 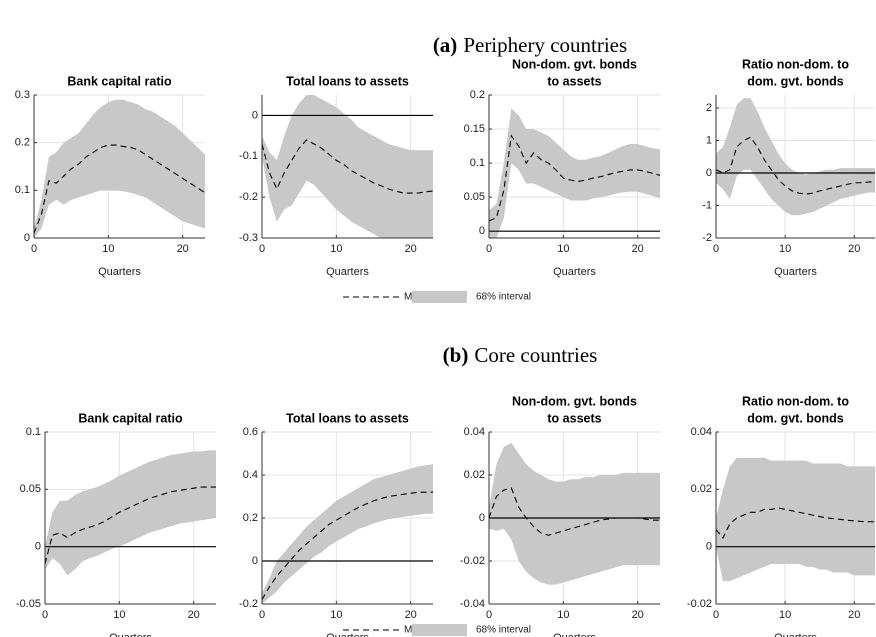 What do you see at coordinates (707, 238) in the screenshot?
I see `y-tick-label: -2` at bounding box center [707, 238].